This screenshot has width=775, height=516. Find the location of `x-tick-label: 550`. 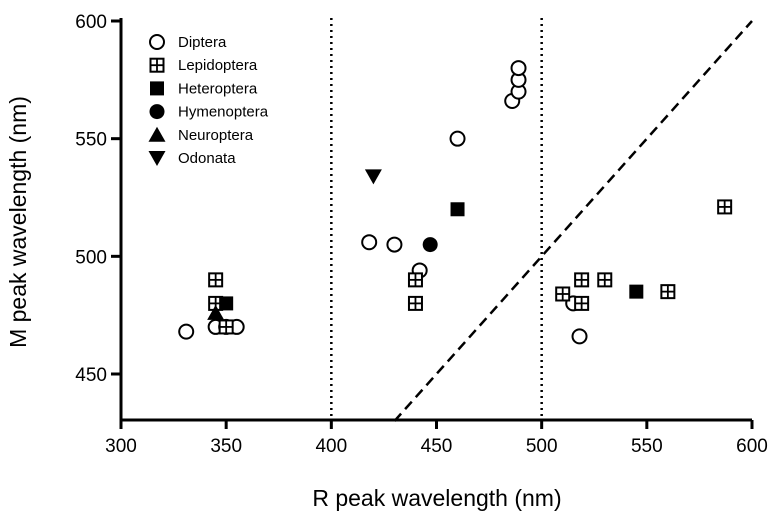

x-tick-label: 550 is located at coordinates (647, 446).